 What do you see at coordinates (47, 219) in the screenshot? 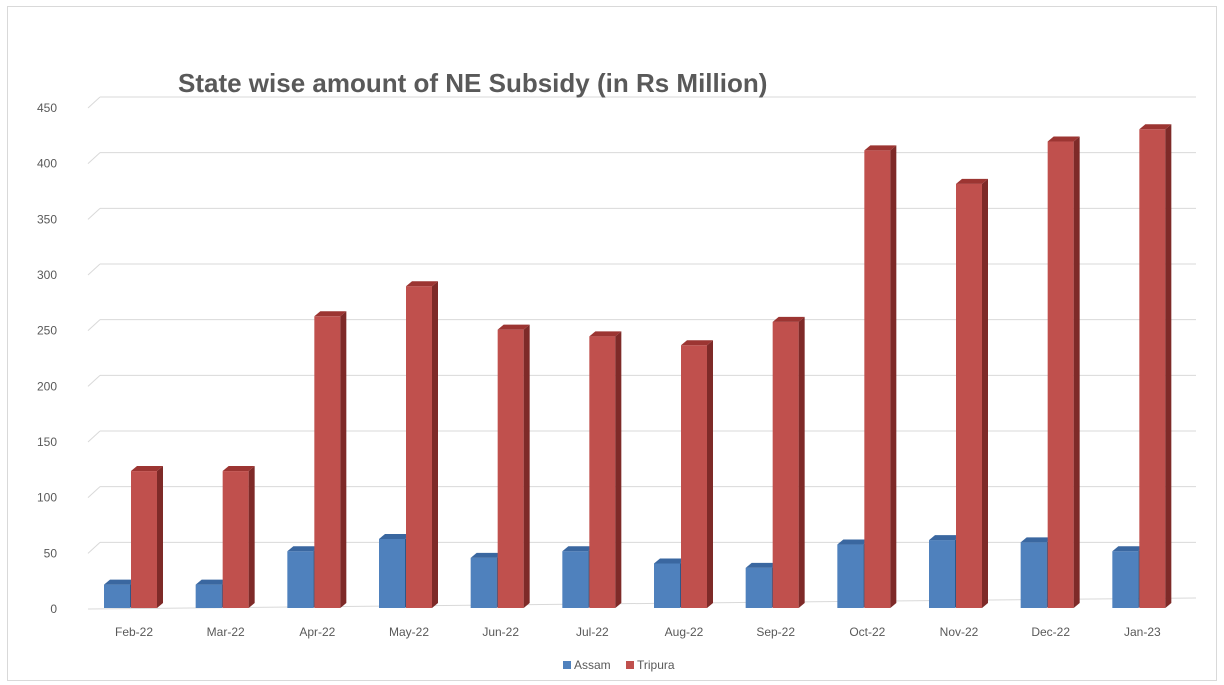
I see `y-tick-label: 350` at bounding box center [47, 219].